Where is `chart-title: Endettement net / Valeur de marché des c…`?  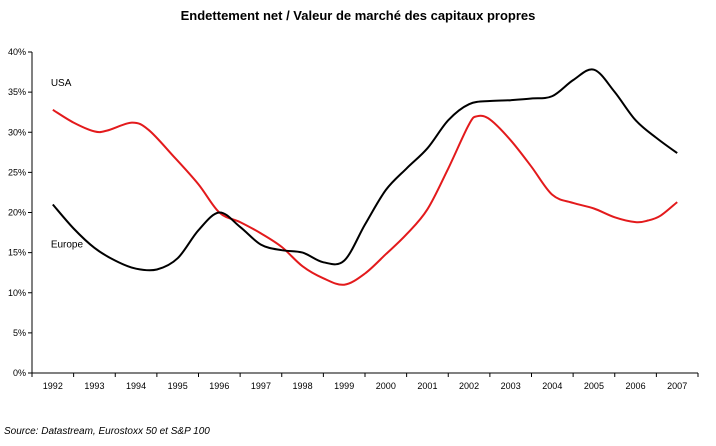 chart-title: Endettement net / Valeur de marché des c… is located at coordinates (358, 15).